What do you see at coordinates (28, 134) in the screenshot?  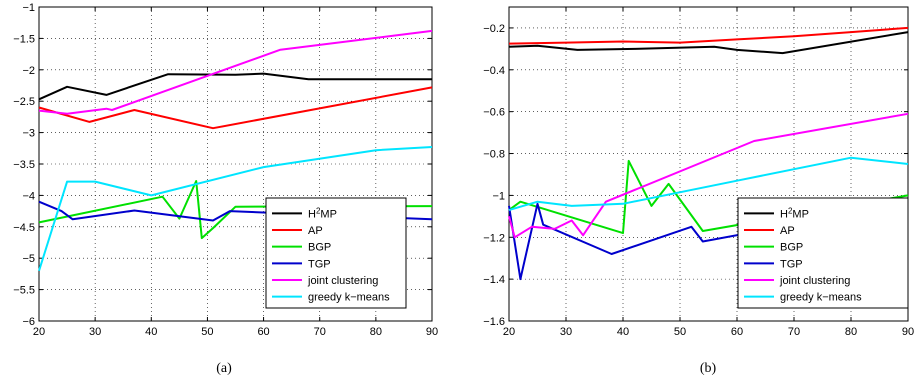 I see `y-tick-label: −3` at bounding box center [28, 134].